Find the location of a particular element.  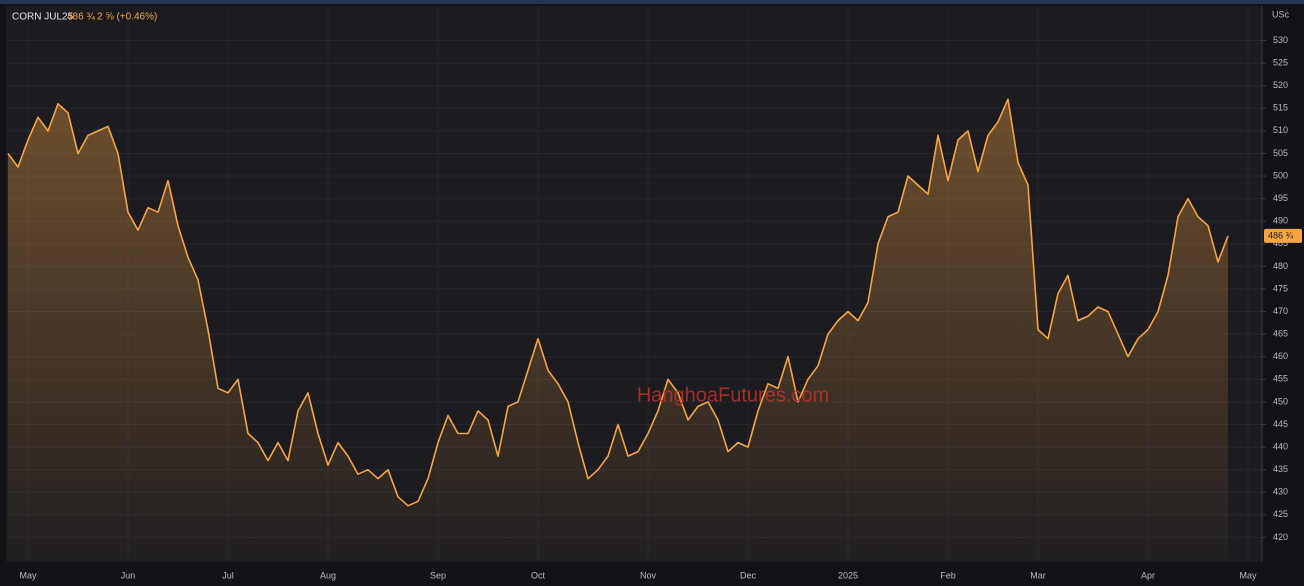

x-tick-label: Oct is located at coordinates (538, 575).